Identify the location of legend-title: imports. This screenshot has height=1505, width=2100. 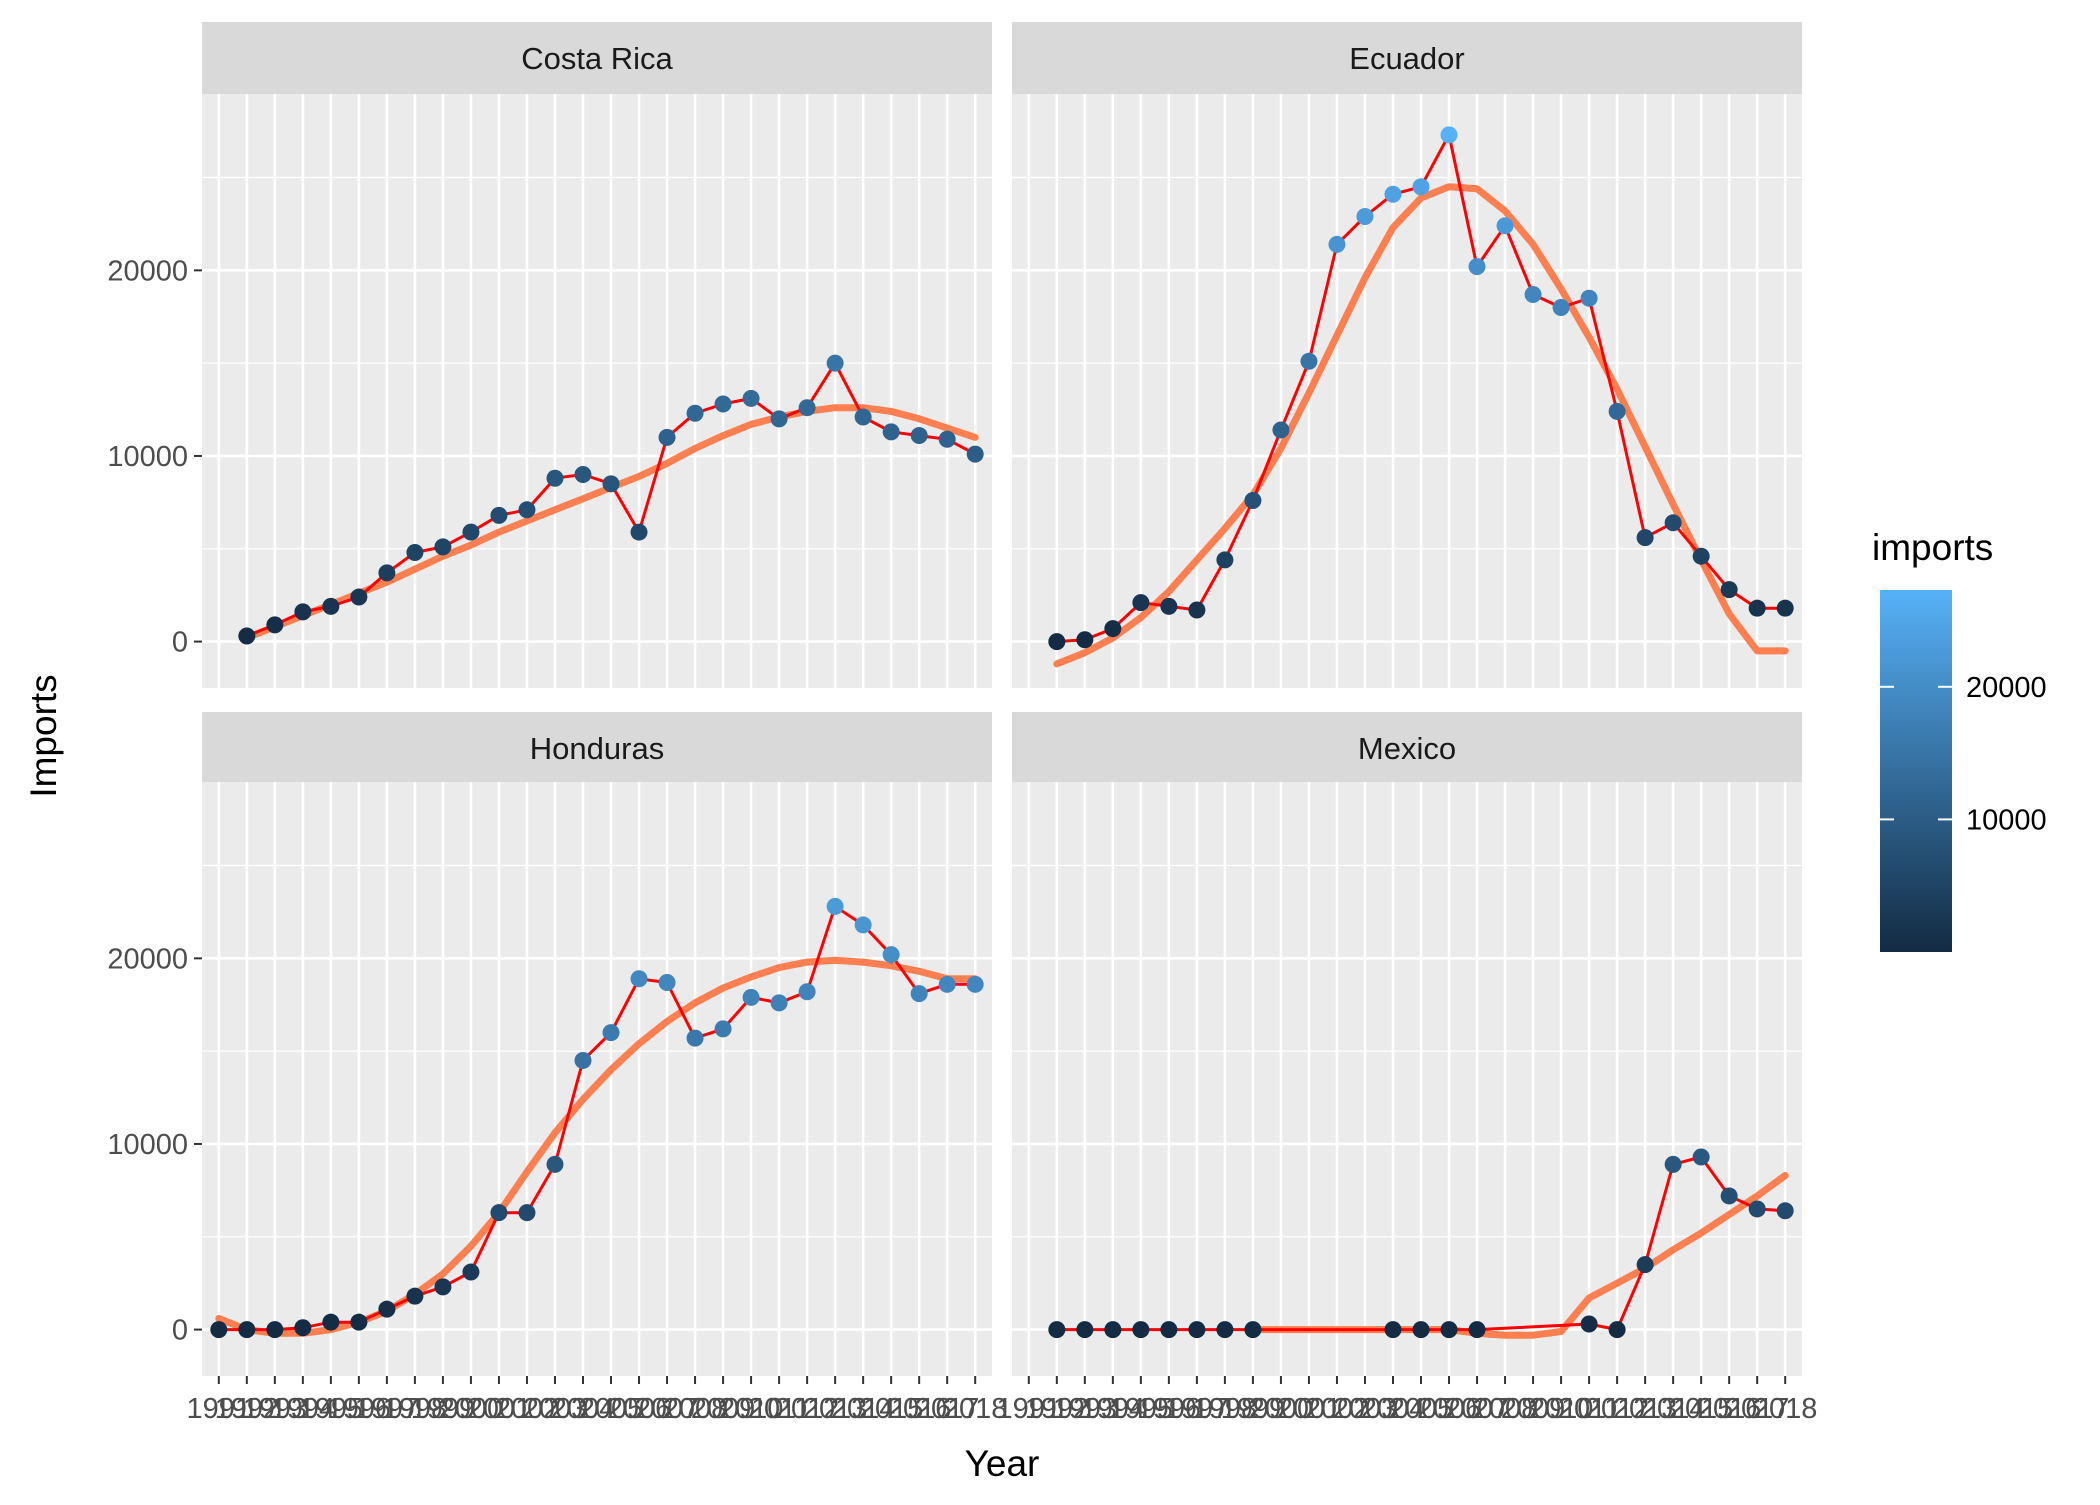
(1932, 547).